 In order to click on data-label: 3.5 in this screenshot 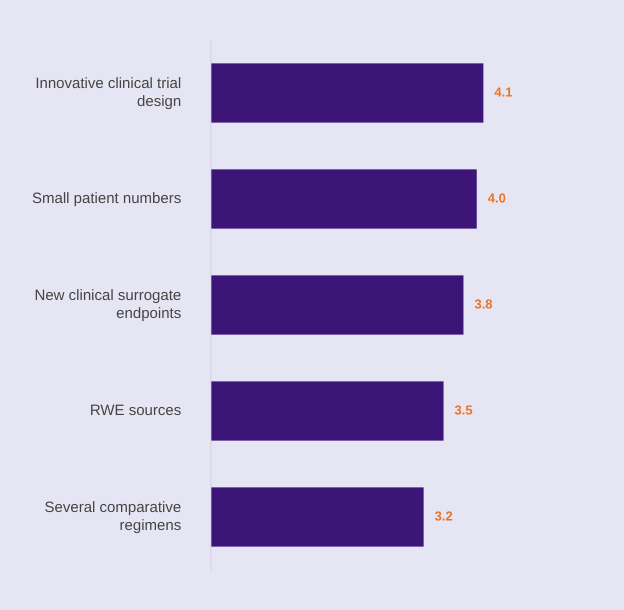, I will do `click(463, 410)`.